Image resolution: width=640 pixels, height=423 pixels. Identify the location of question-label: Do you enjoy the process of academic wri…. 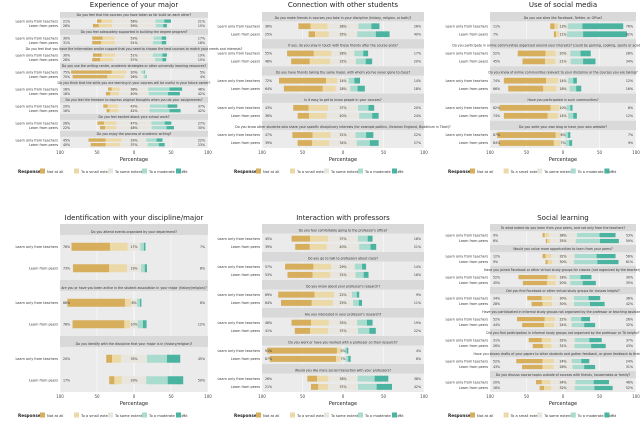
(134, 134).